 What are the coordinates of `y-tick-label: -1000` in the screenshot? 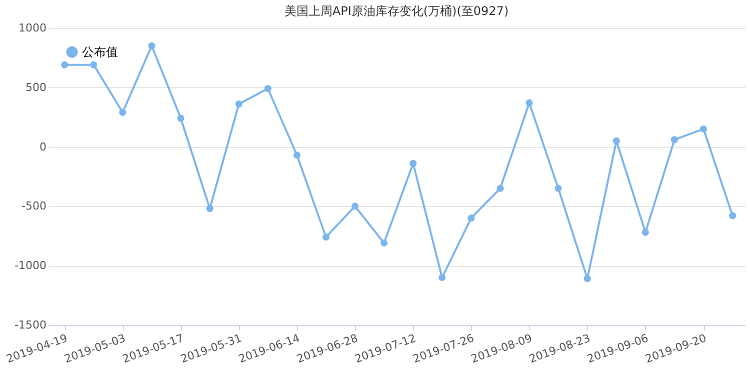 It's located at (30, 265).